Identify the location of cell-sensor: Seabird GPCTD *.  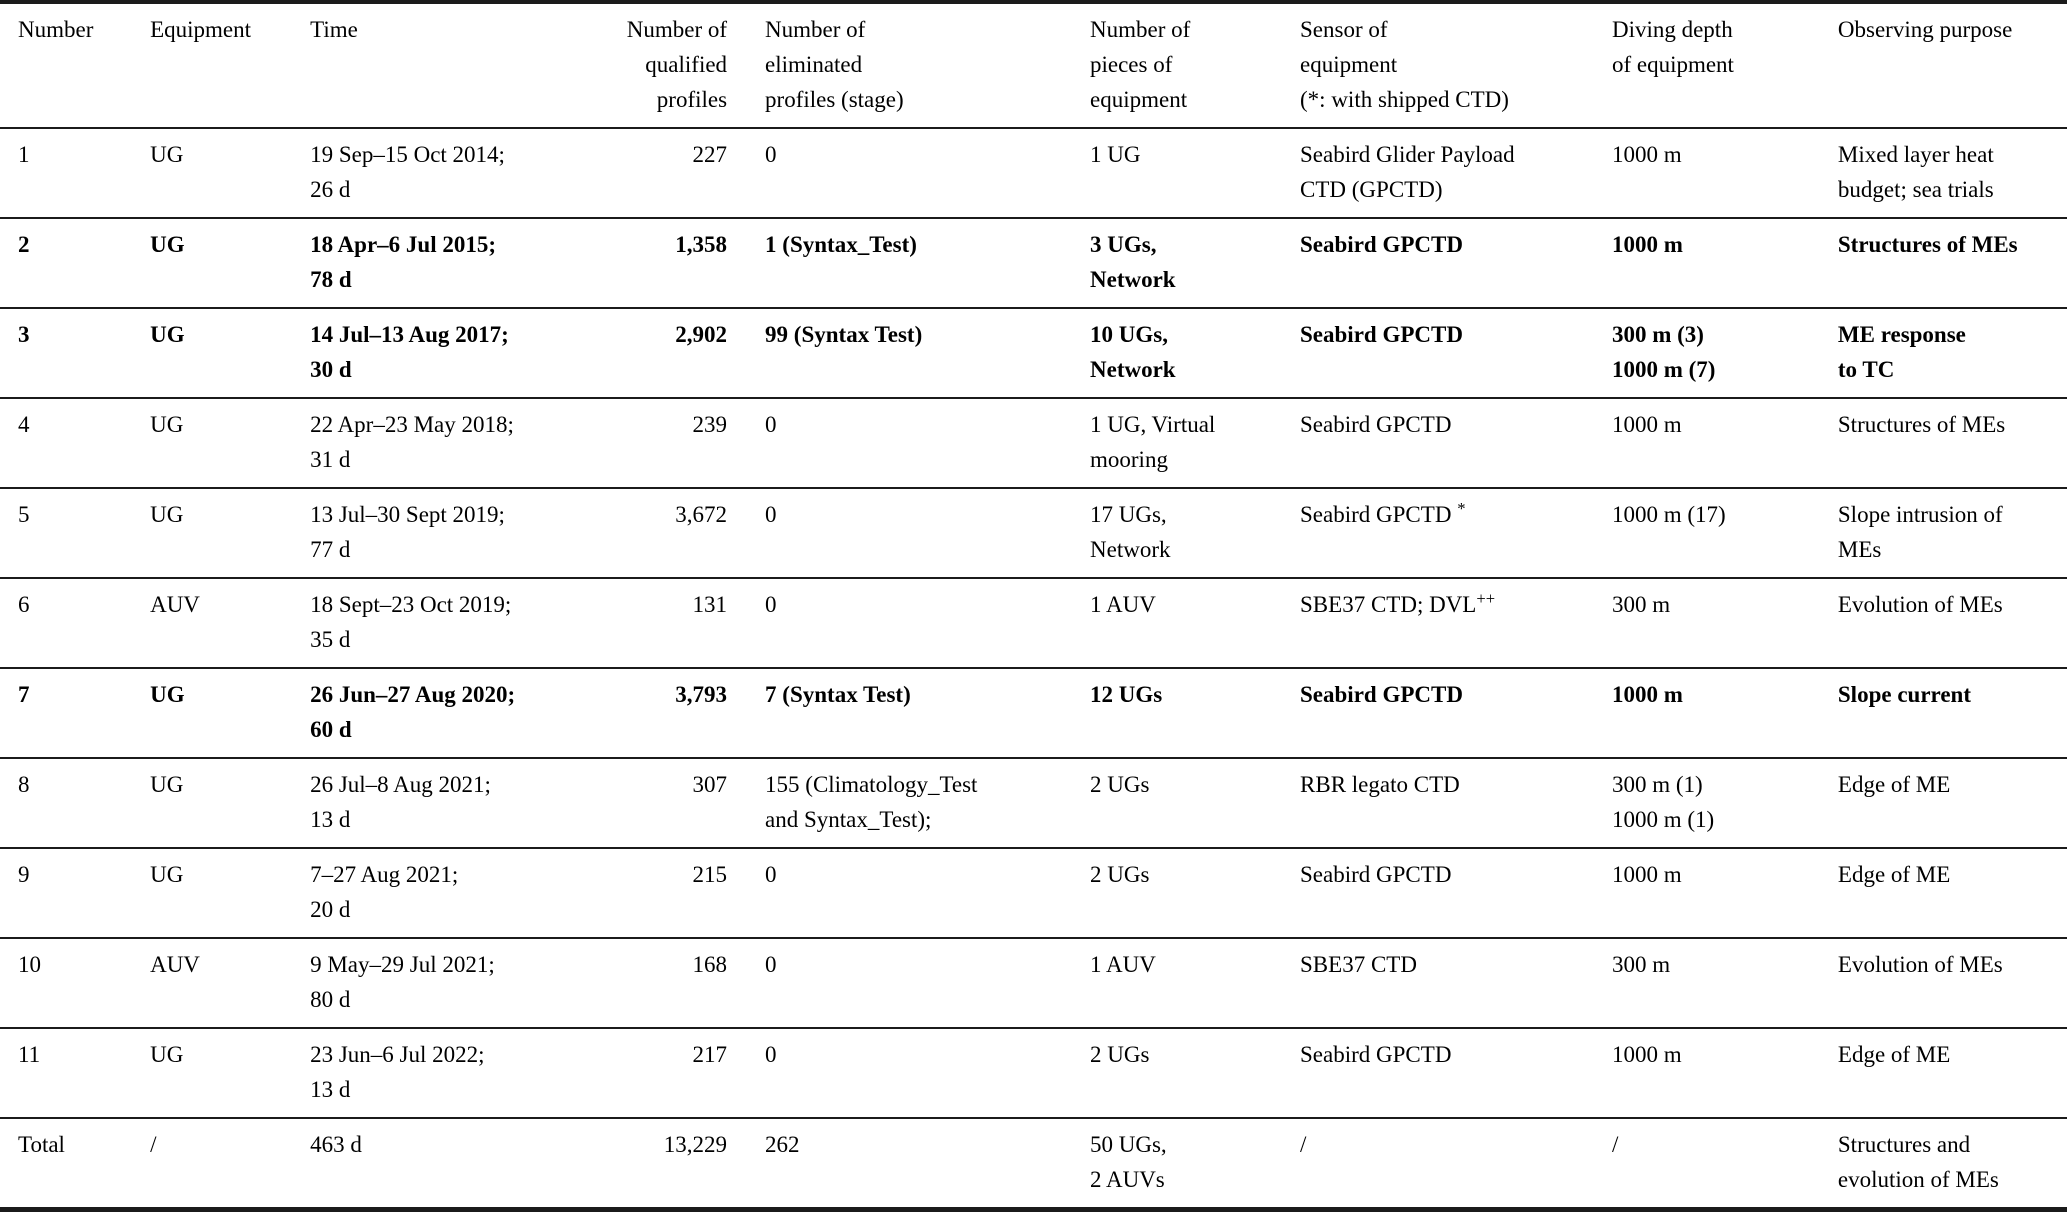
(1383, 512).